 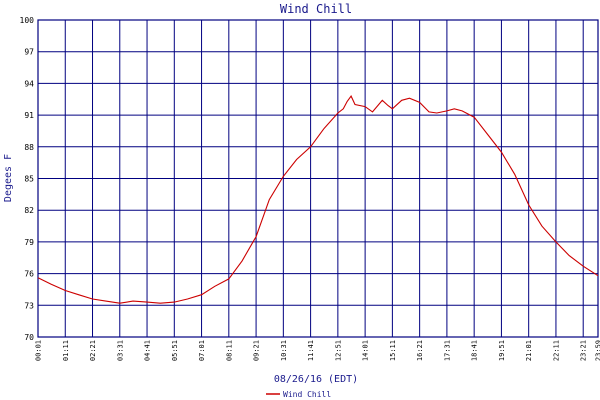 I want to click on y-axis-ticks: 70 73 76 79 82 85 88 91 94 97 100, so click(x=27, y=179).